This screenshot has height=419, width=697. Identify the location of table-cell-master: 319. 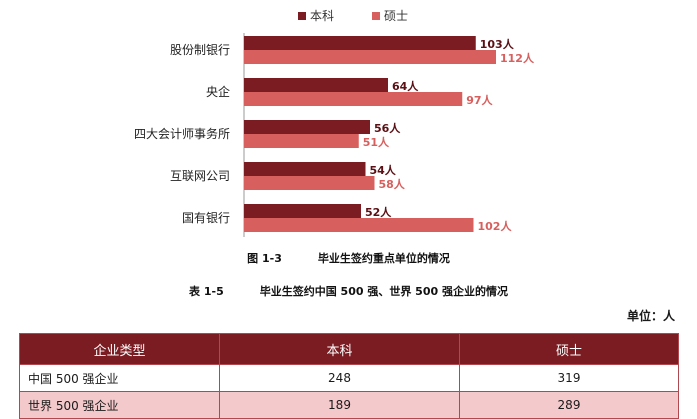
(569, 378).